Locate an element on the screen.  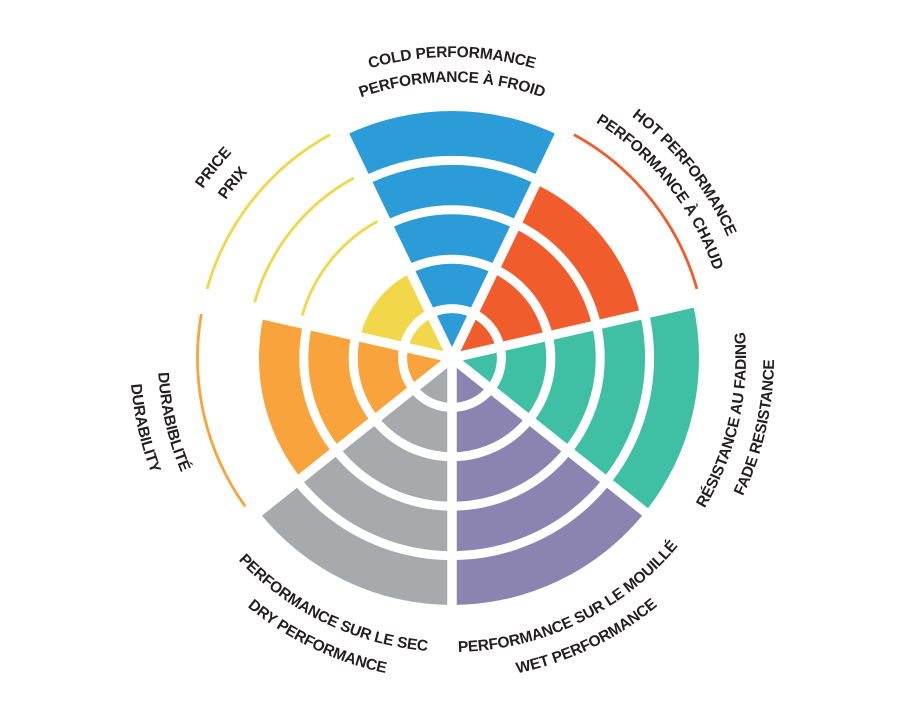
label-hot-performance-en: HOT PERFORMANCE is located at coordinates (684, 172).